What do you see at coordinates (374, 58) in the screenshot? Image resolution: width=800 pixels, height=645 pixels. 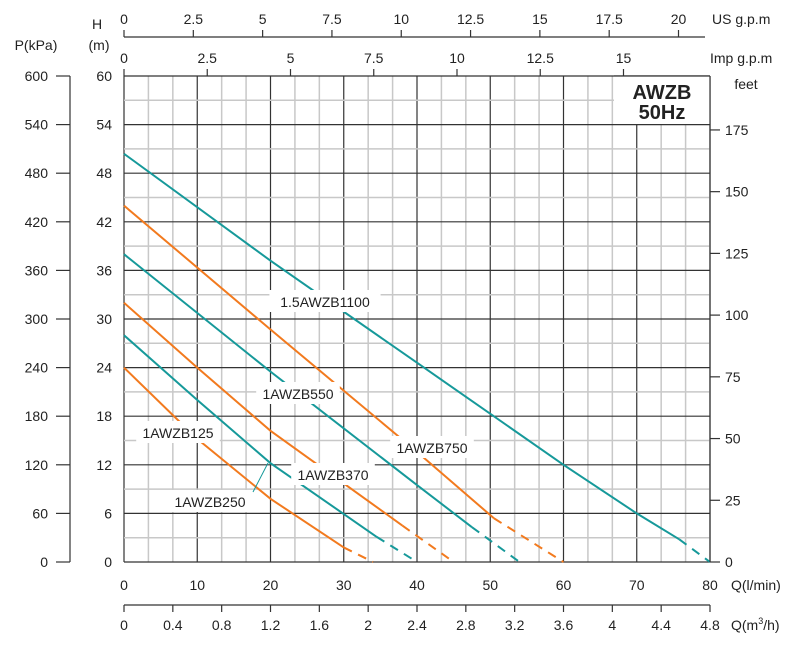 I see `imp-gpm-tick-label: 7.5` at bounding box center [374, 58].